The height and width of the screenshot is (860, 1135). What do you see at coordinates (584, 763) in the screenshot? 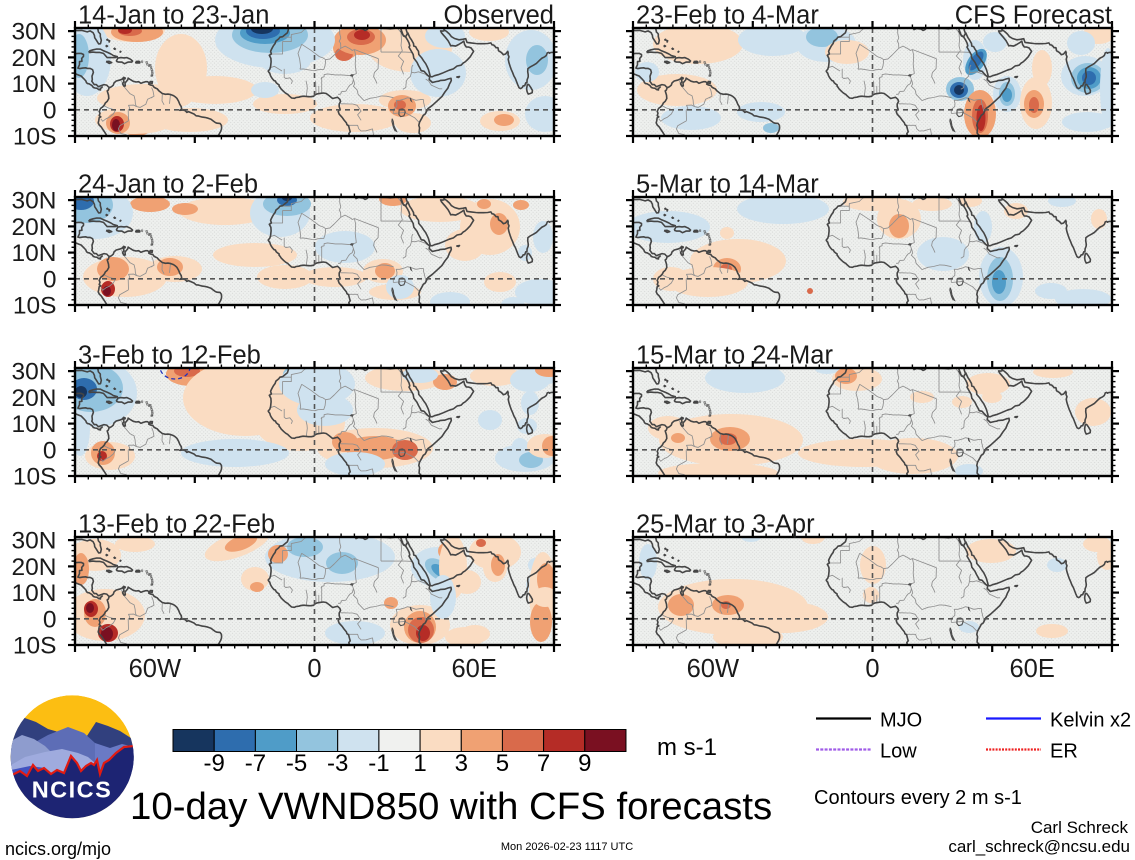
I see `svg-text: 9` at bounding box center [584, 763].